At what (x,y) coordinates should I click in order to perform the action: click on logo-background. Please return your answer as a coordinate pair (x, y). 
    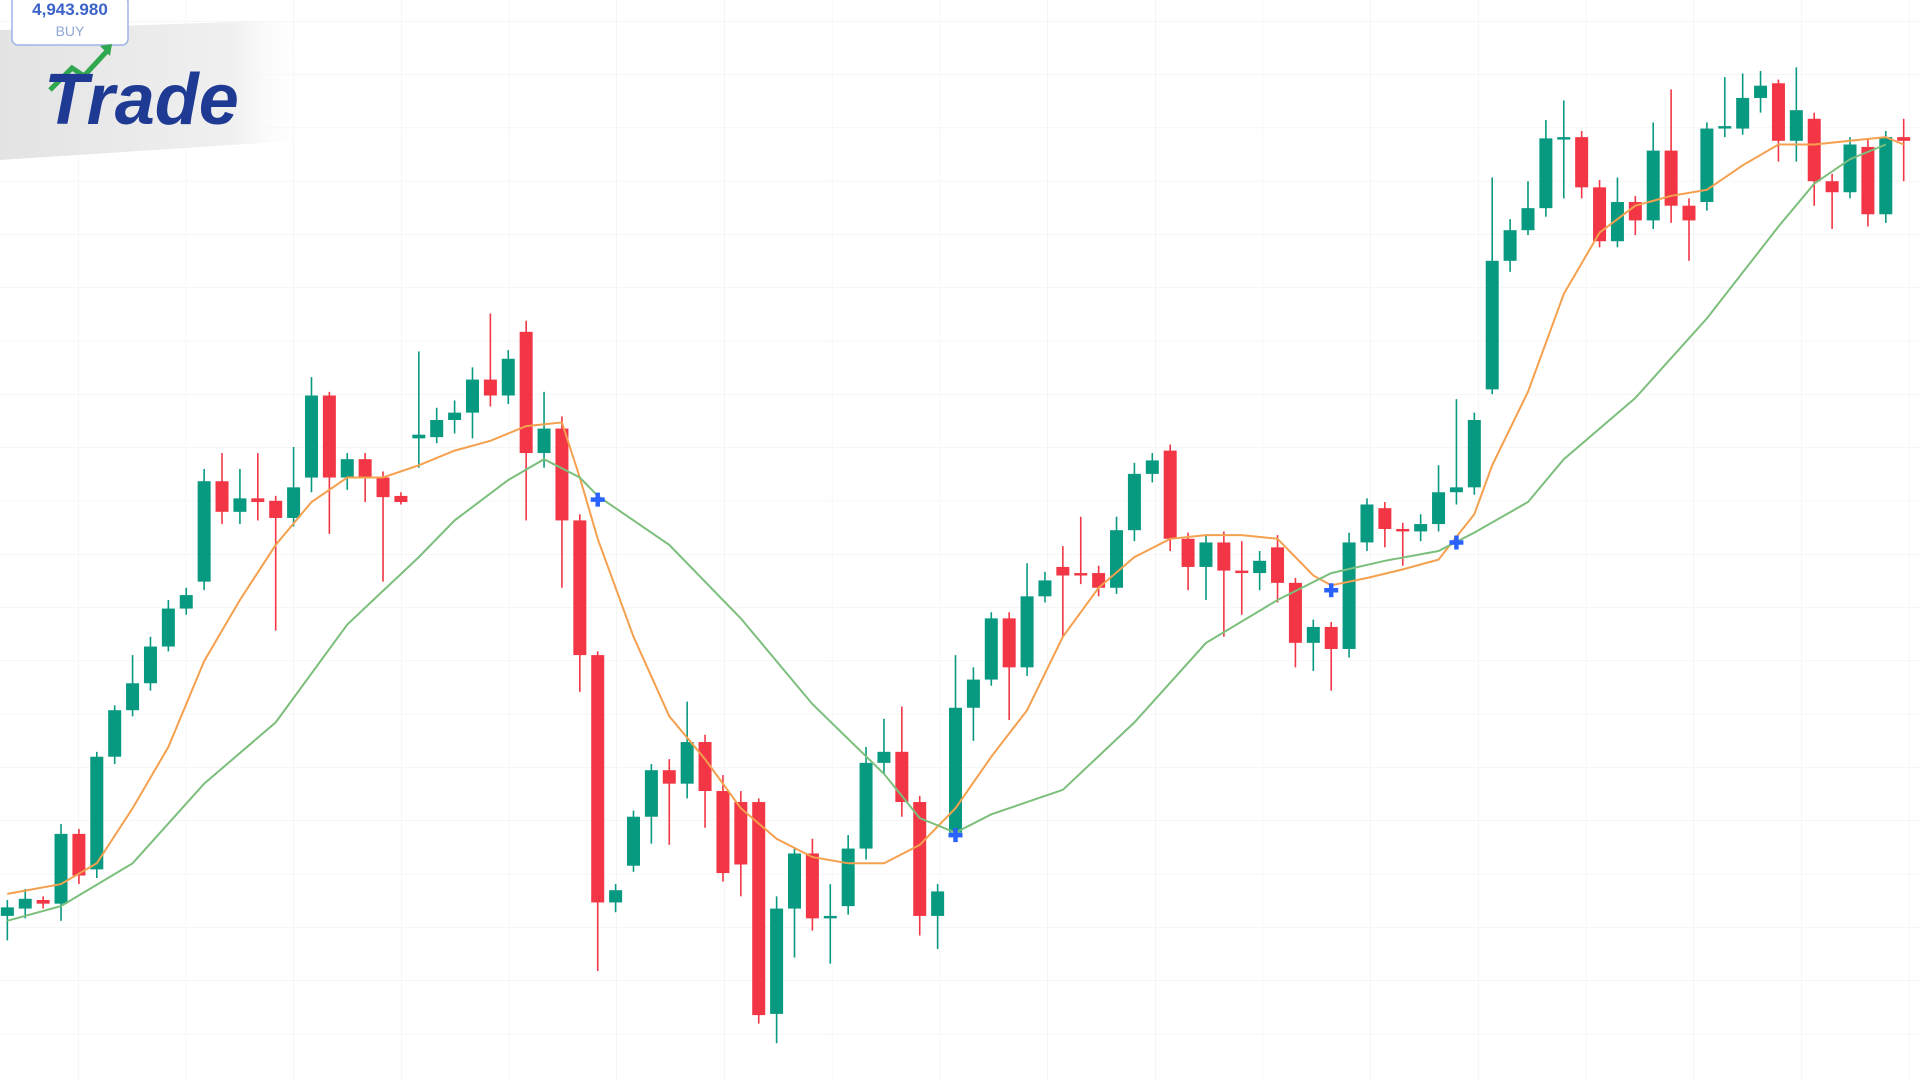
    Looking at the image, I should click on (155, 90).